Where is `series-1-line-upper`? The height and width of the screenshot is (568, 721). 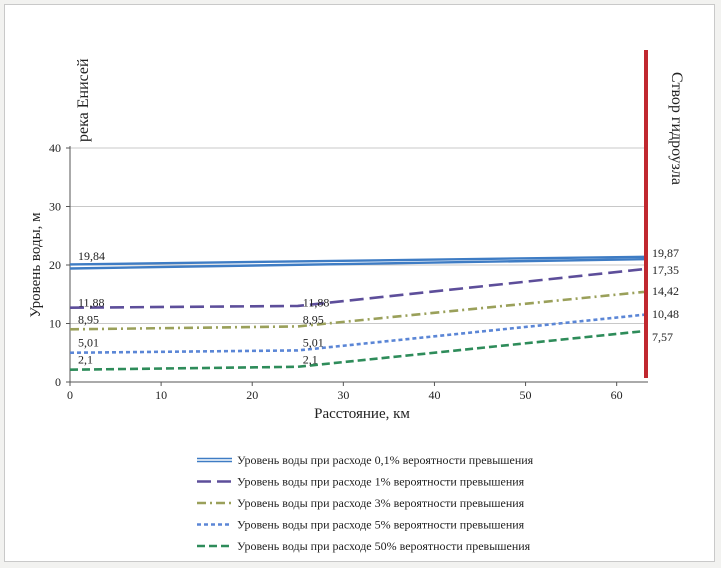
series-1-line-upper is located at coordinates (357, 260).